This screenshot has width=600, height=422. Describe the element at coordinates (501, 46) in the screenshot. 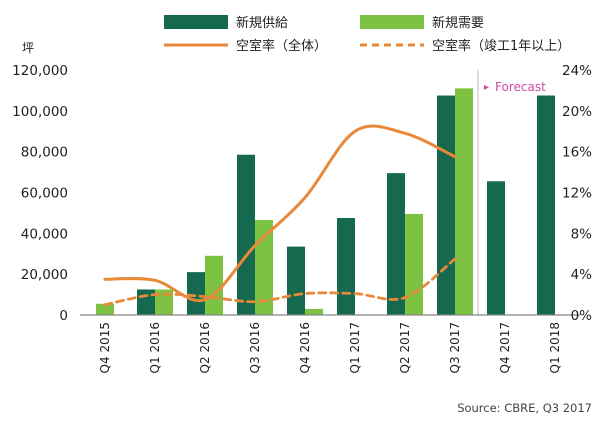

I see `legend-label-vacancy-1yr-plus: 空室率（竣工1年以上）` at that location.